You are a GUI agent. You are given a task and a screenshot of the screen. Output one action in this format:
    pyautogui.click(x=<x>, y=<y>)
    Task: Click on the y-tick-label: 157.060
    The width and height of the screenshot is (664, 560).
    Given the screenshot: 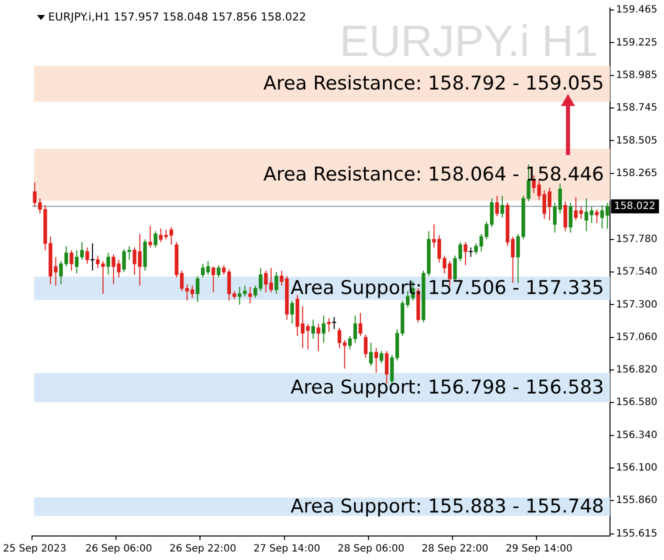 What is the action you would take?
    pyautogui.click(x=637, y=337)
    